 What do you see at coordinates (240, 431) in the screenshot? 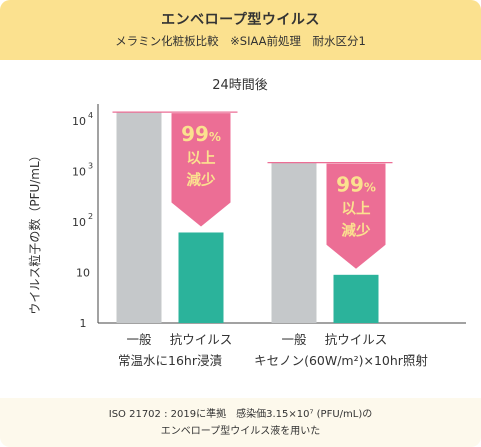
I see `footnote-line-2: エンベロープ型ウイルス液を用いた` at bounding box center [240, 431].